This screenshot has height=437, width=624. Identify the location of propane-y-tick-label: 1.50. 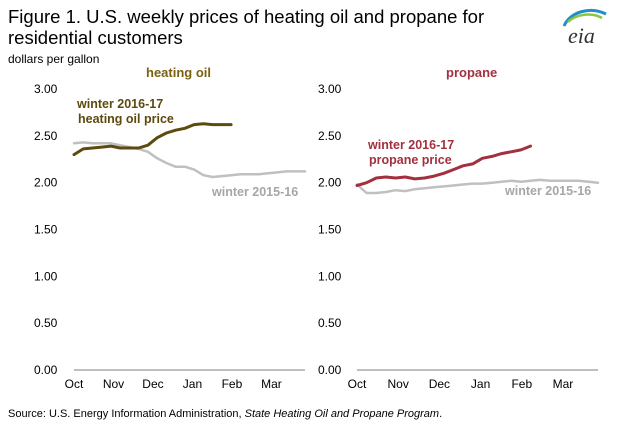
(330, 230).